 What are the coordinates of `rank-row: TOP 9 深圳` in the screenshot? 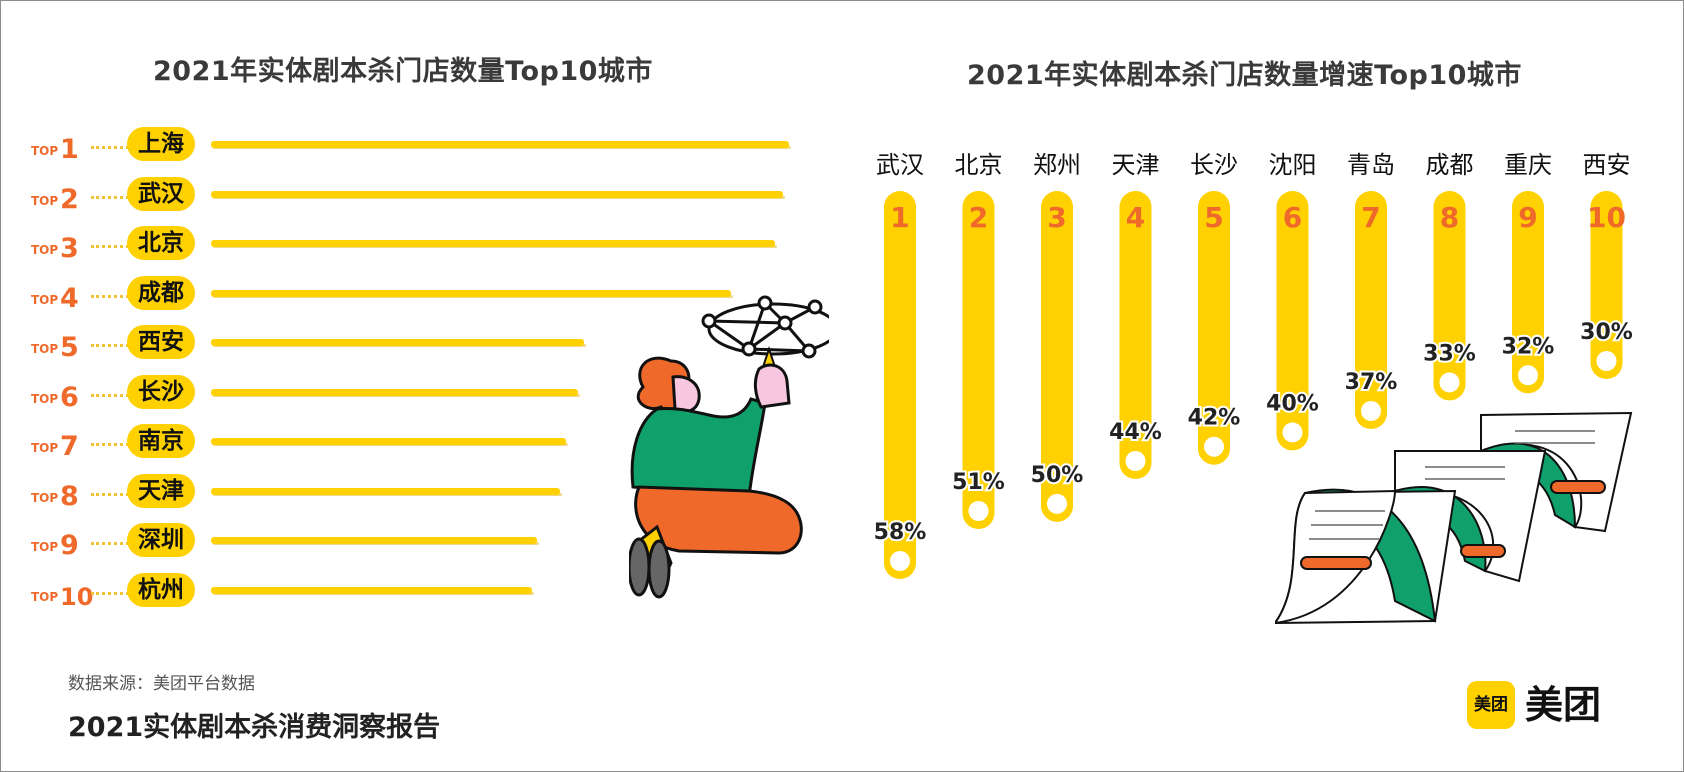 It's located at (431, 543).